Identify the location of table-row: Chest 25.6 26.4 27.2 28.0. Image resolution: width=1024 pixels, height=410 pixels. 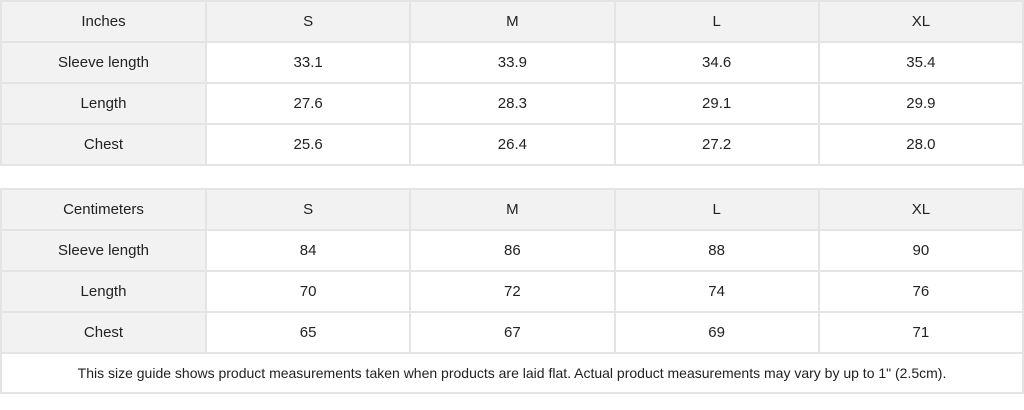
(512, 144).